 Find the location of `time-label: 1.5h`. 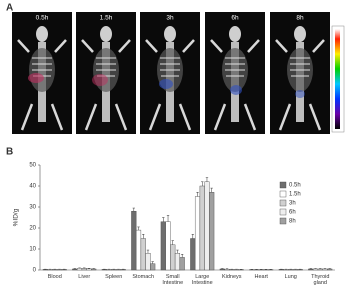

time-label: 1.5h is located at coordinates (106, 18).